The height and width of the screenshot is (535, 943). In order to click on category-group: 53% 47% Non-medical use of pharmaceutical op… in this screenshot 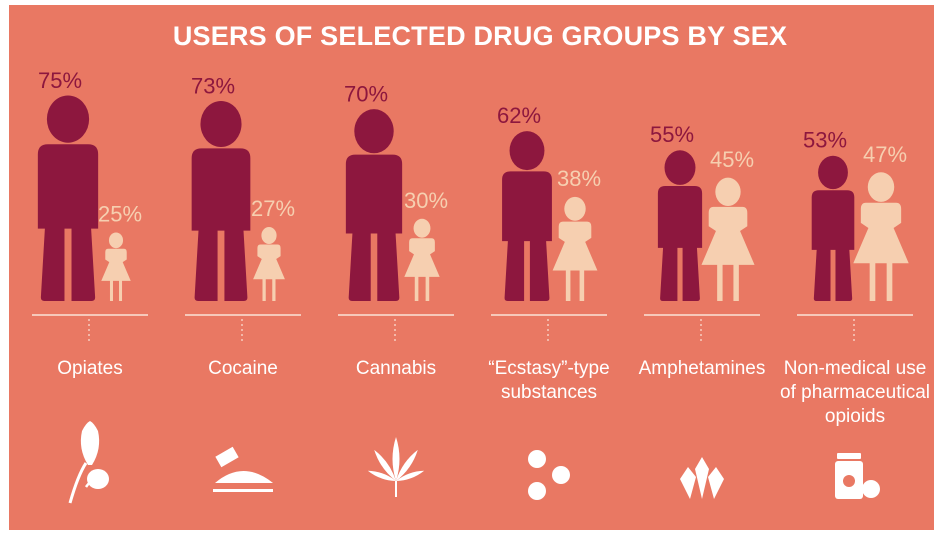, I will do `click(855, 313)`.